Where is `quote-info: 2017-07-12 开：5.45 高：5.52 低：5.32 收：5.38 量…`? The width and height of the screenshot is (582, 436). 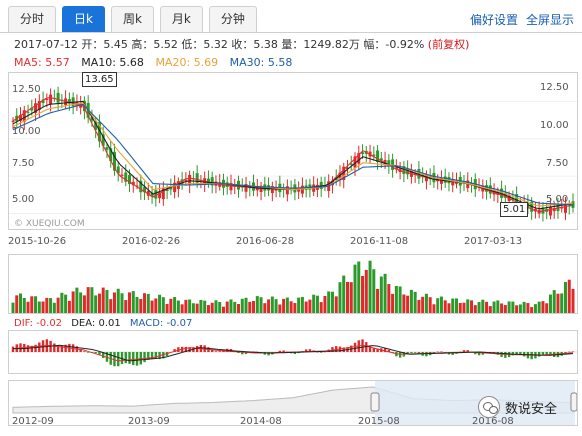 quote-info: 2017-07-12 开：5.45 高：5.52 低：5.32 收：5.38 量… is located at coordinates (241, 44).